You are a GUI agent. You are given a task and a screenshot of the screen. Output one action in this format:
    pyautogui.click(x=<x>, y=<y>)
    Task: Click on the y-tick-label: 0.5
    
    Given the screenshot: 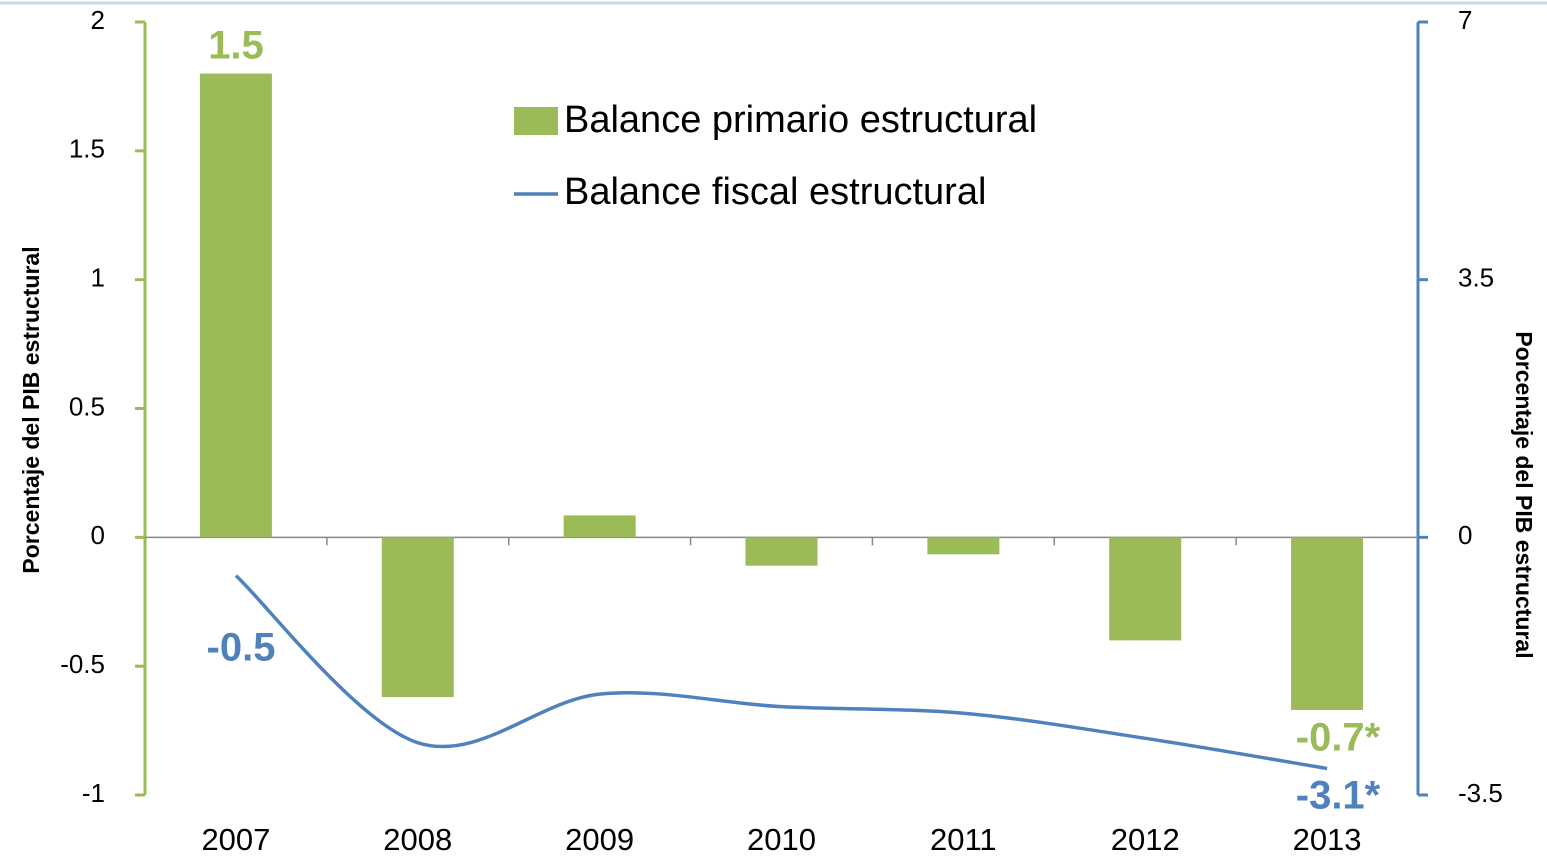 What is the action you would take?
    pyautogui.click(x=87, y=406)
    